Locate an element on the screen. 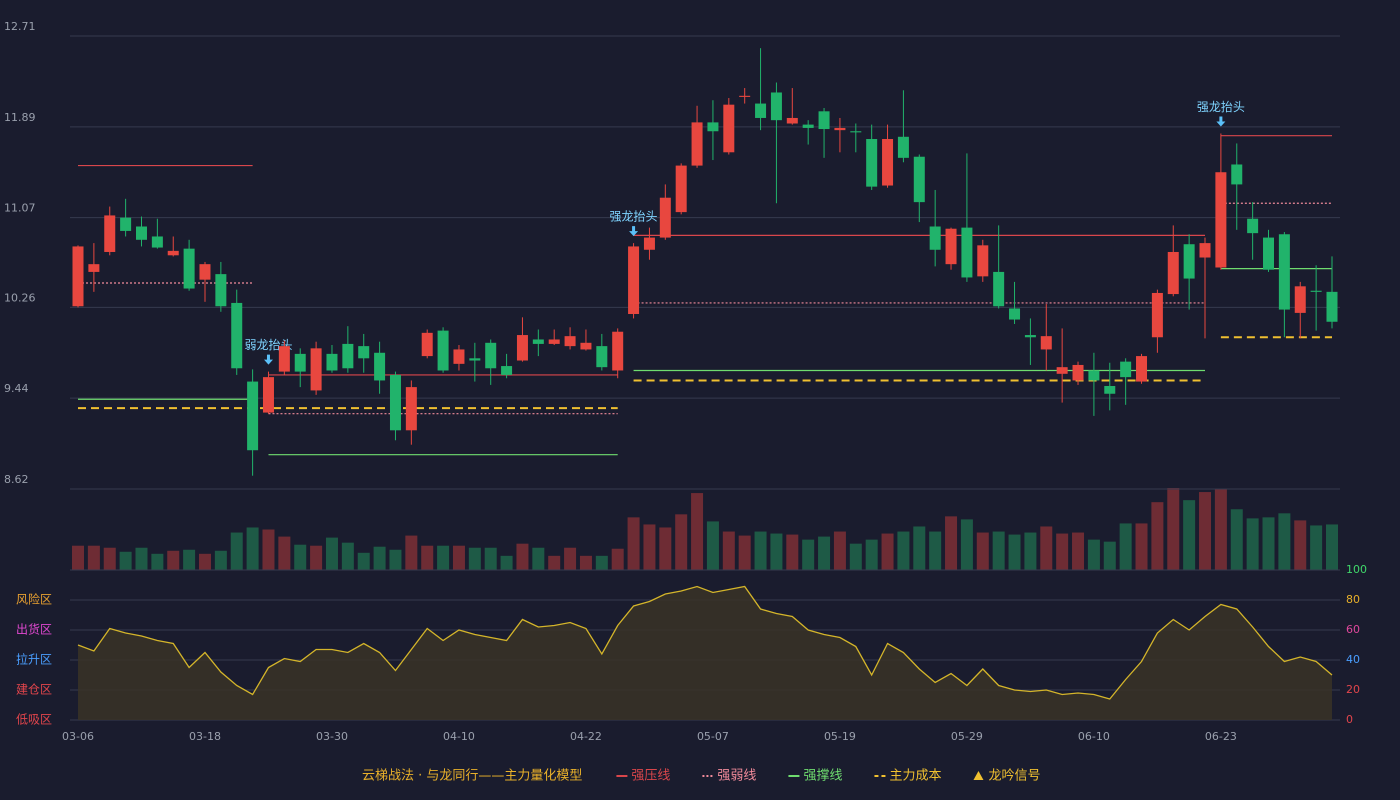 This screenshot has width=1400, height=800. x-tick-label: 04-22 is located at coordinates (586, 736).